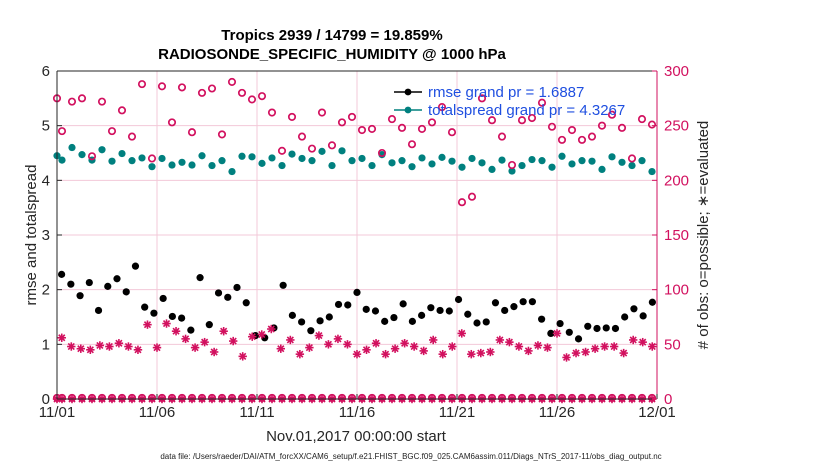 This screenshot has height=470, width=830. What do you see at coordinates (676, 71) in the screenshot?
I see `y-tick-label-right: 300` at bounding box center [676, 71].